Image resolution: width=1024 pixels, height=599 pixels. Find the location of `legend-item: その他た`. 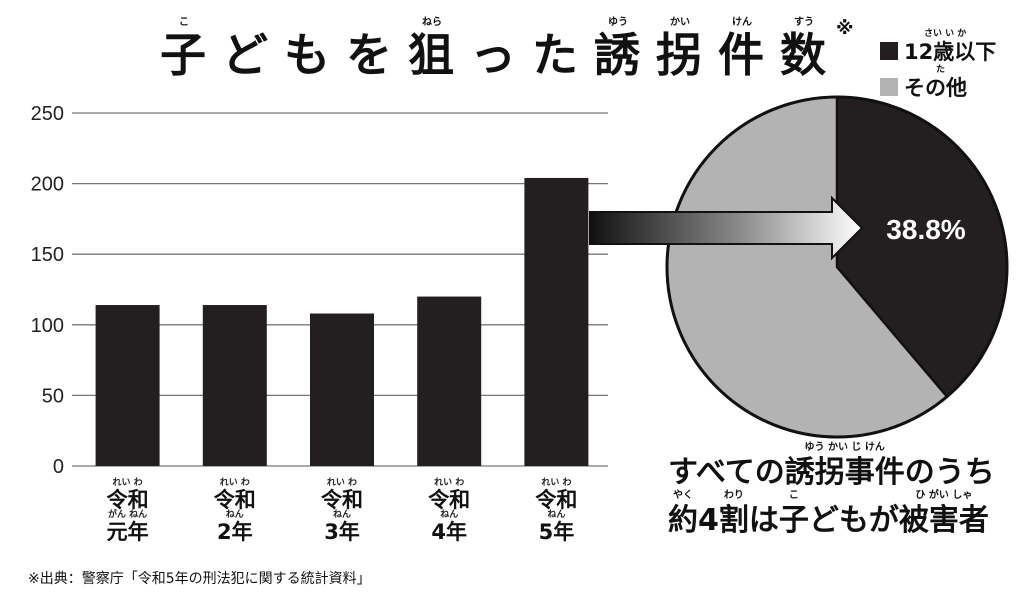

legend-item: その他た is located at coordinates (938, 83).